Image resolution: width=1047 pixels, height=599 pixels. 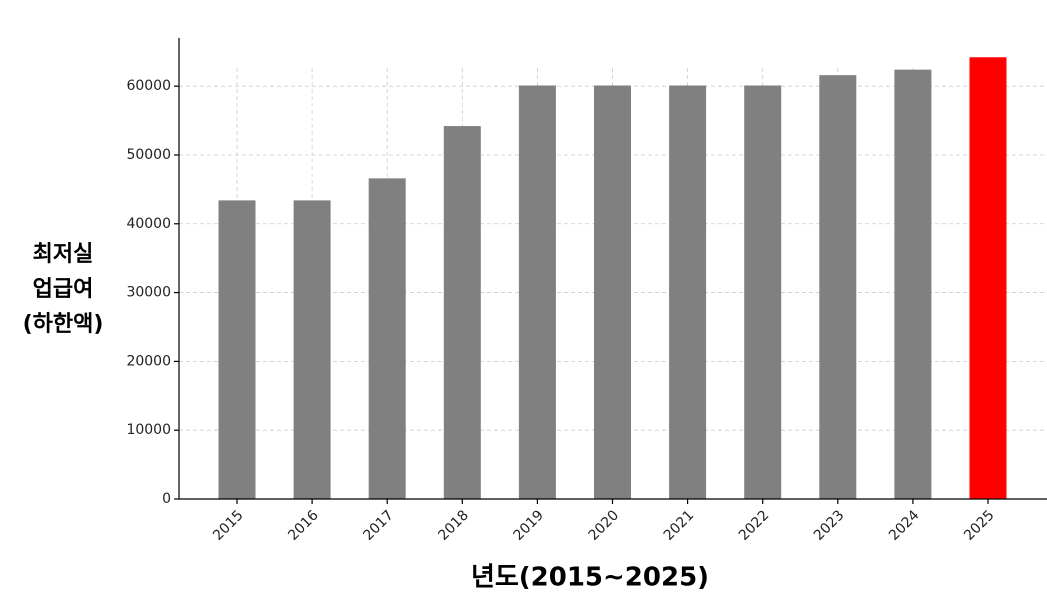 I want to click on y-tick-label: 30000, so click(x=148, y=293).